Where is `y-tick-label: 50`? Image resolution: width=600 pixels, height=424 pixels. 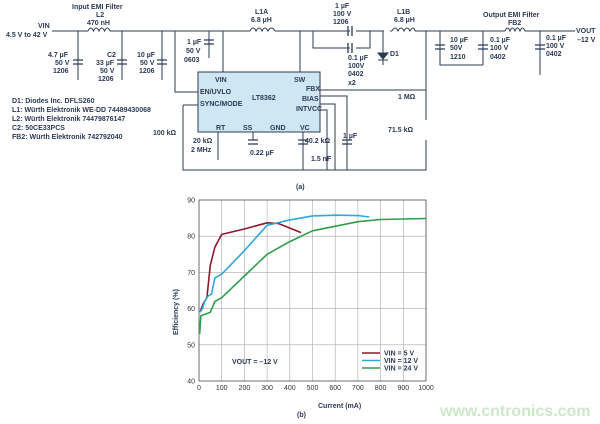 y-tick-label: 50 is located at coordinates (191, 345).